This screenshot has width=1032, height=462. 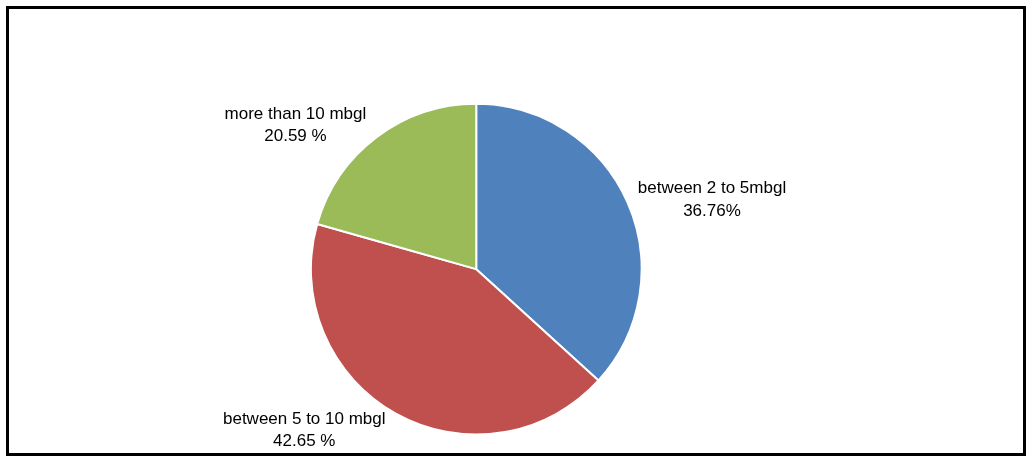 What do you see at coordinates (295, 135) in the screenshot?
I see `data-label: 20.59 %` at bounding box center [295, 135].